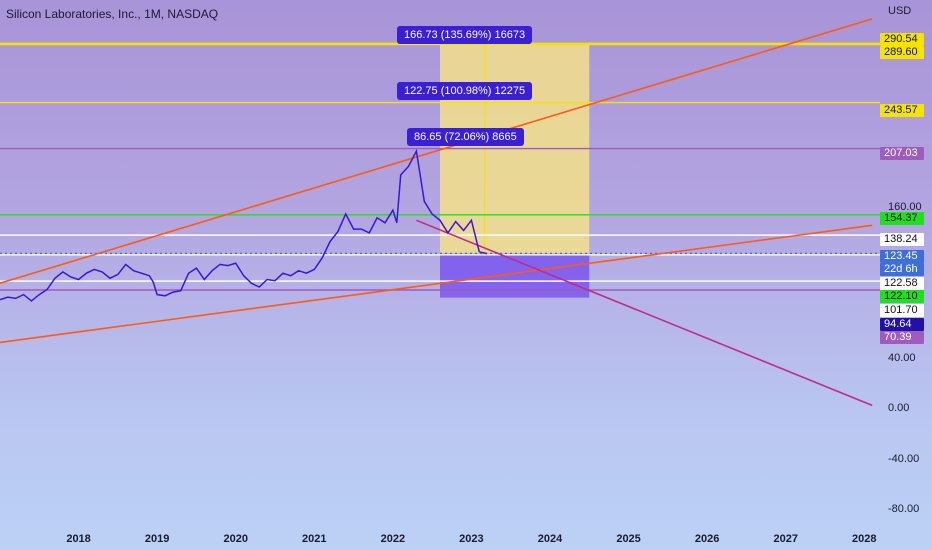 Image resolution: width=932 pixels, height=550 pixels. I want to click on x-tick-label: 2025, so click(628, 539).